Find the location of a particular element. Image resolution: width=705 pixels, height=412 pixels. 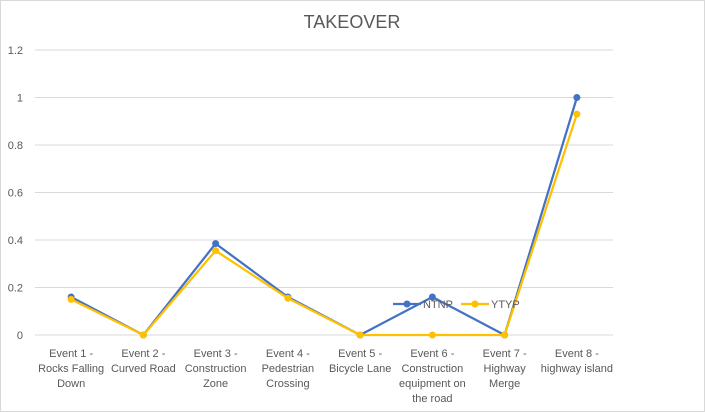

y-tick-label: 0.4 is located at coordinates (15, 241).